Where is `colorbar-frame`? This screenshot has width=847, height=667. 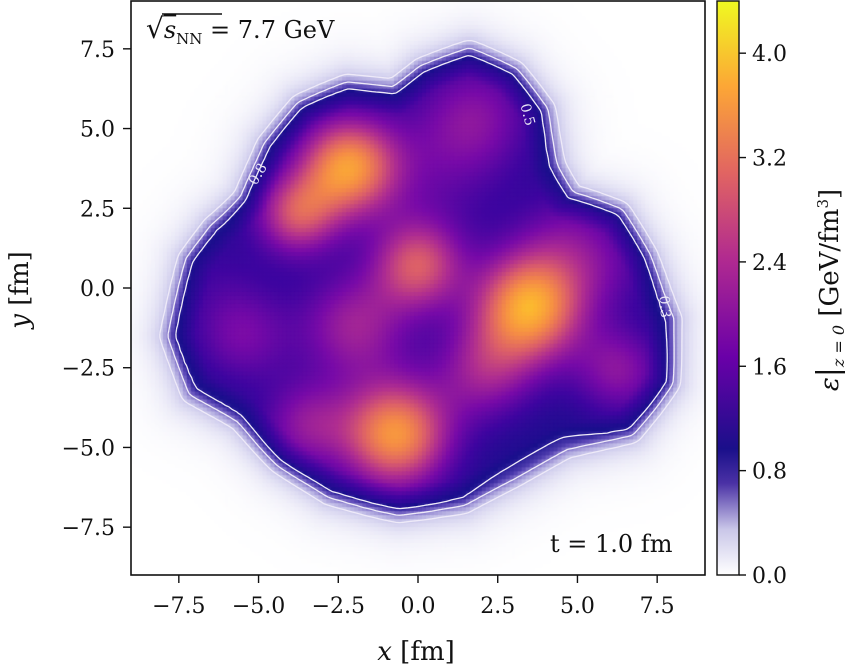
colorbar-frame is located at coordinates (728, 288).